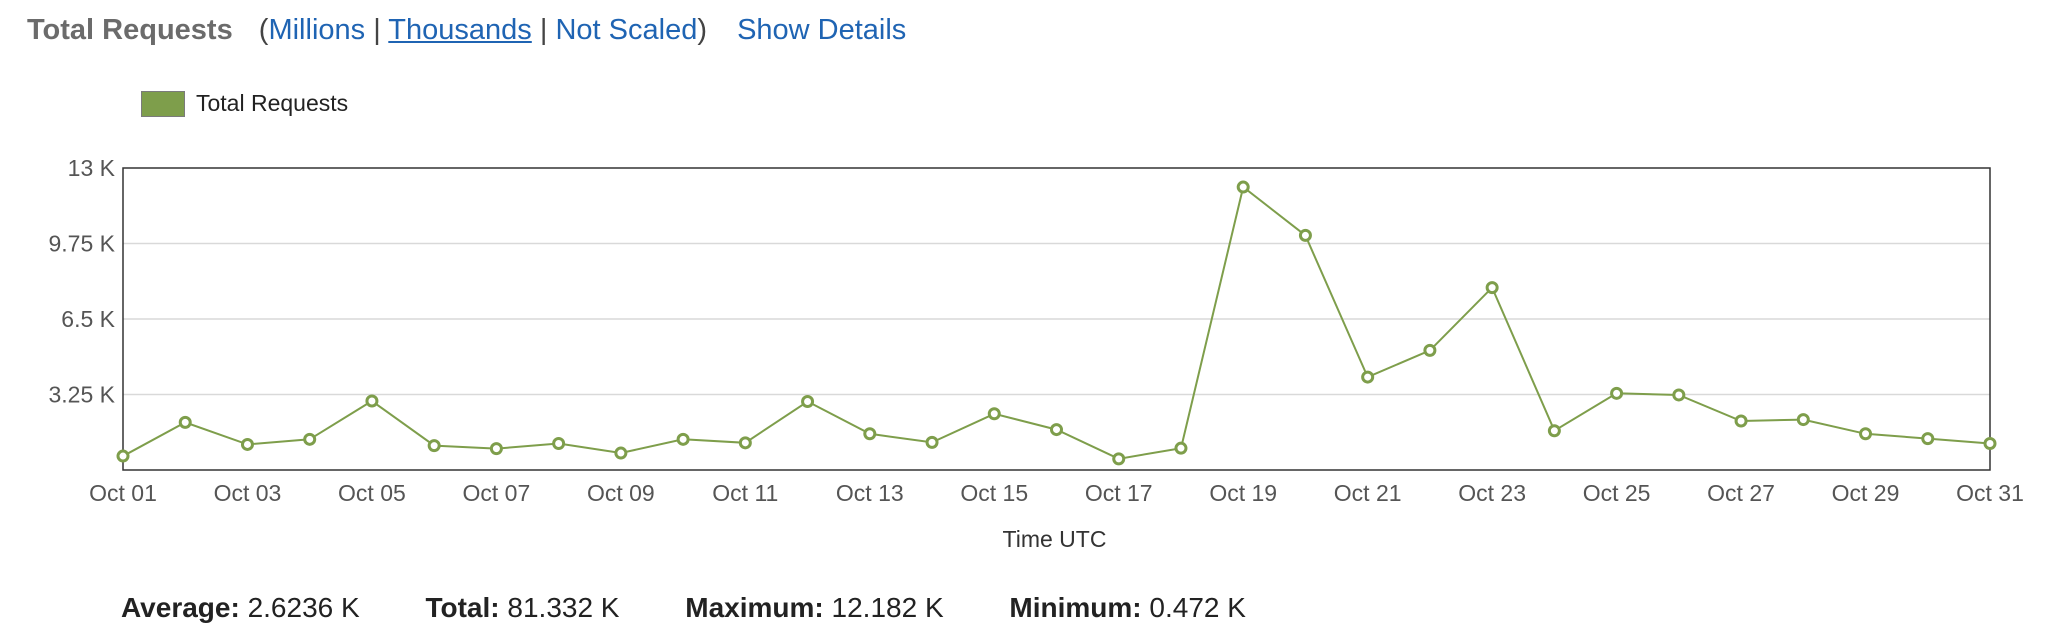  I want to click on stat-total: Total: 81.332 K, so click(522, 607).